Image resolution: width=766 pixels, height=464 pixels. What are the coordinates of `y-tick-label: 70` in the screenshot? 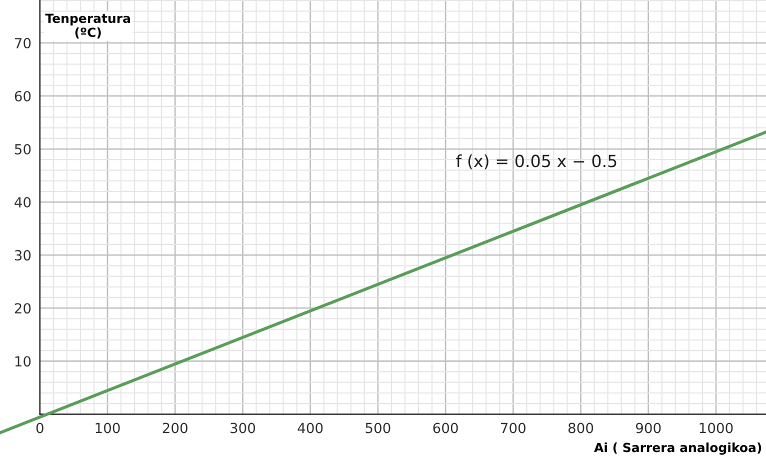 It's located at (23, 43).